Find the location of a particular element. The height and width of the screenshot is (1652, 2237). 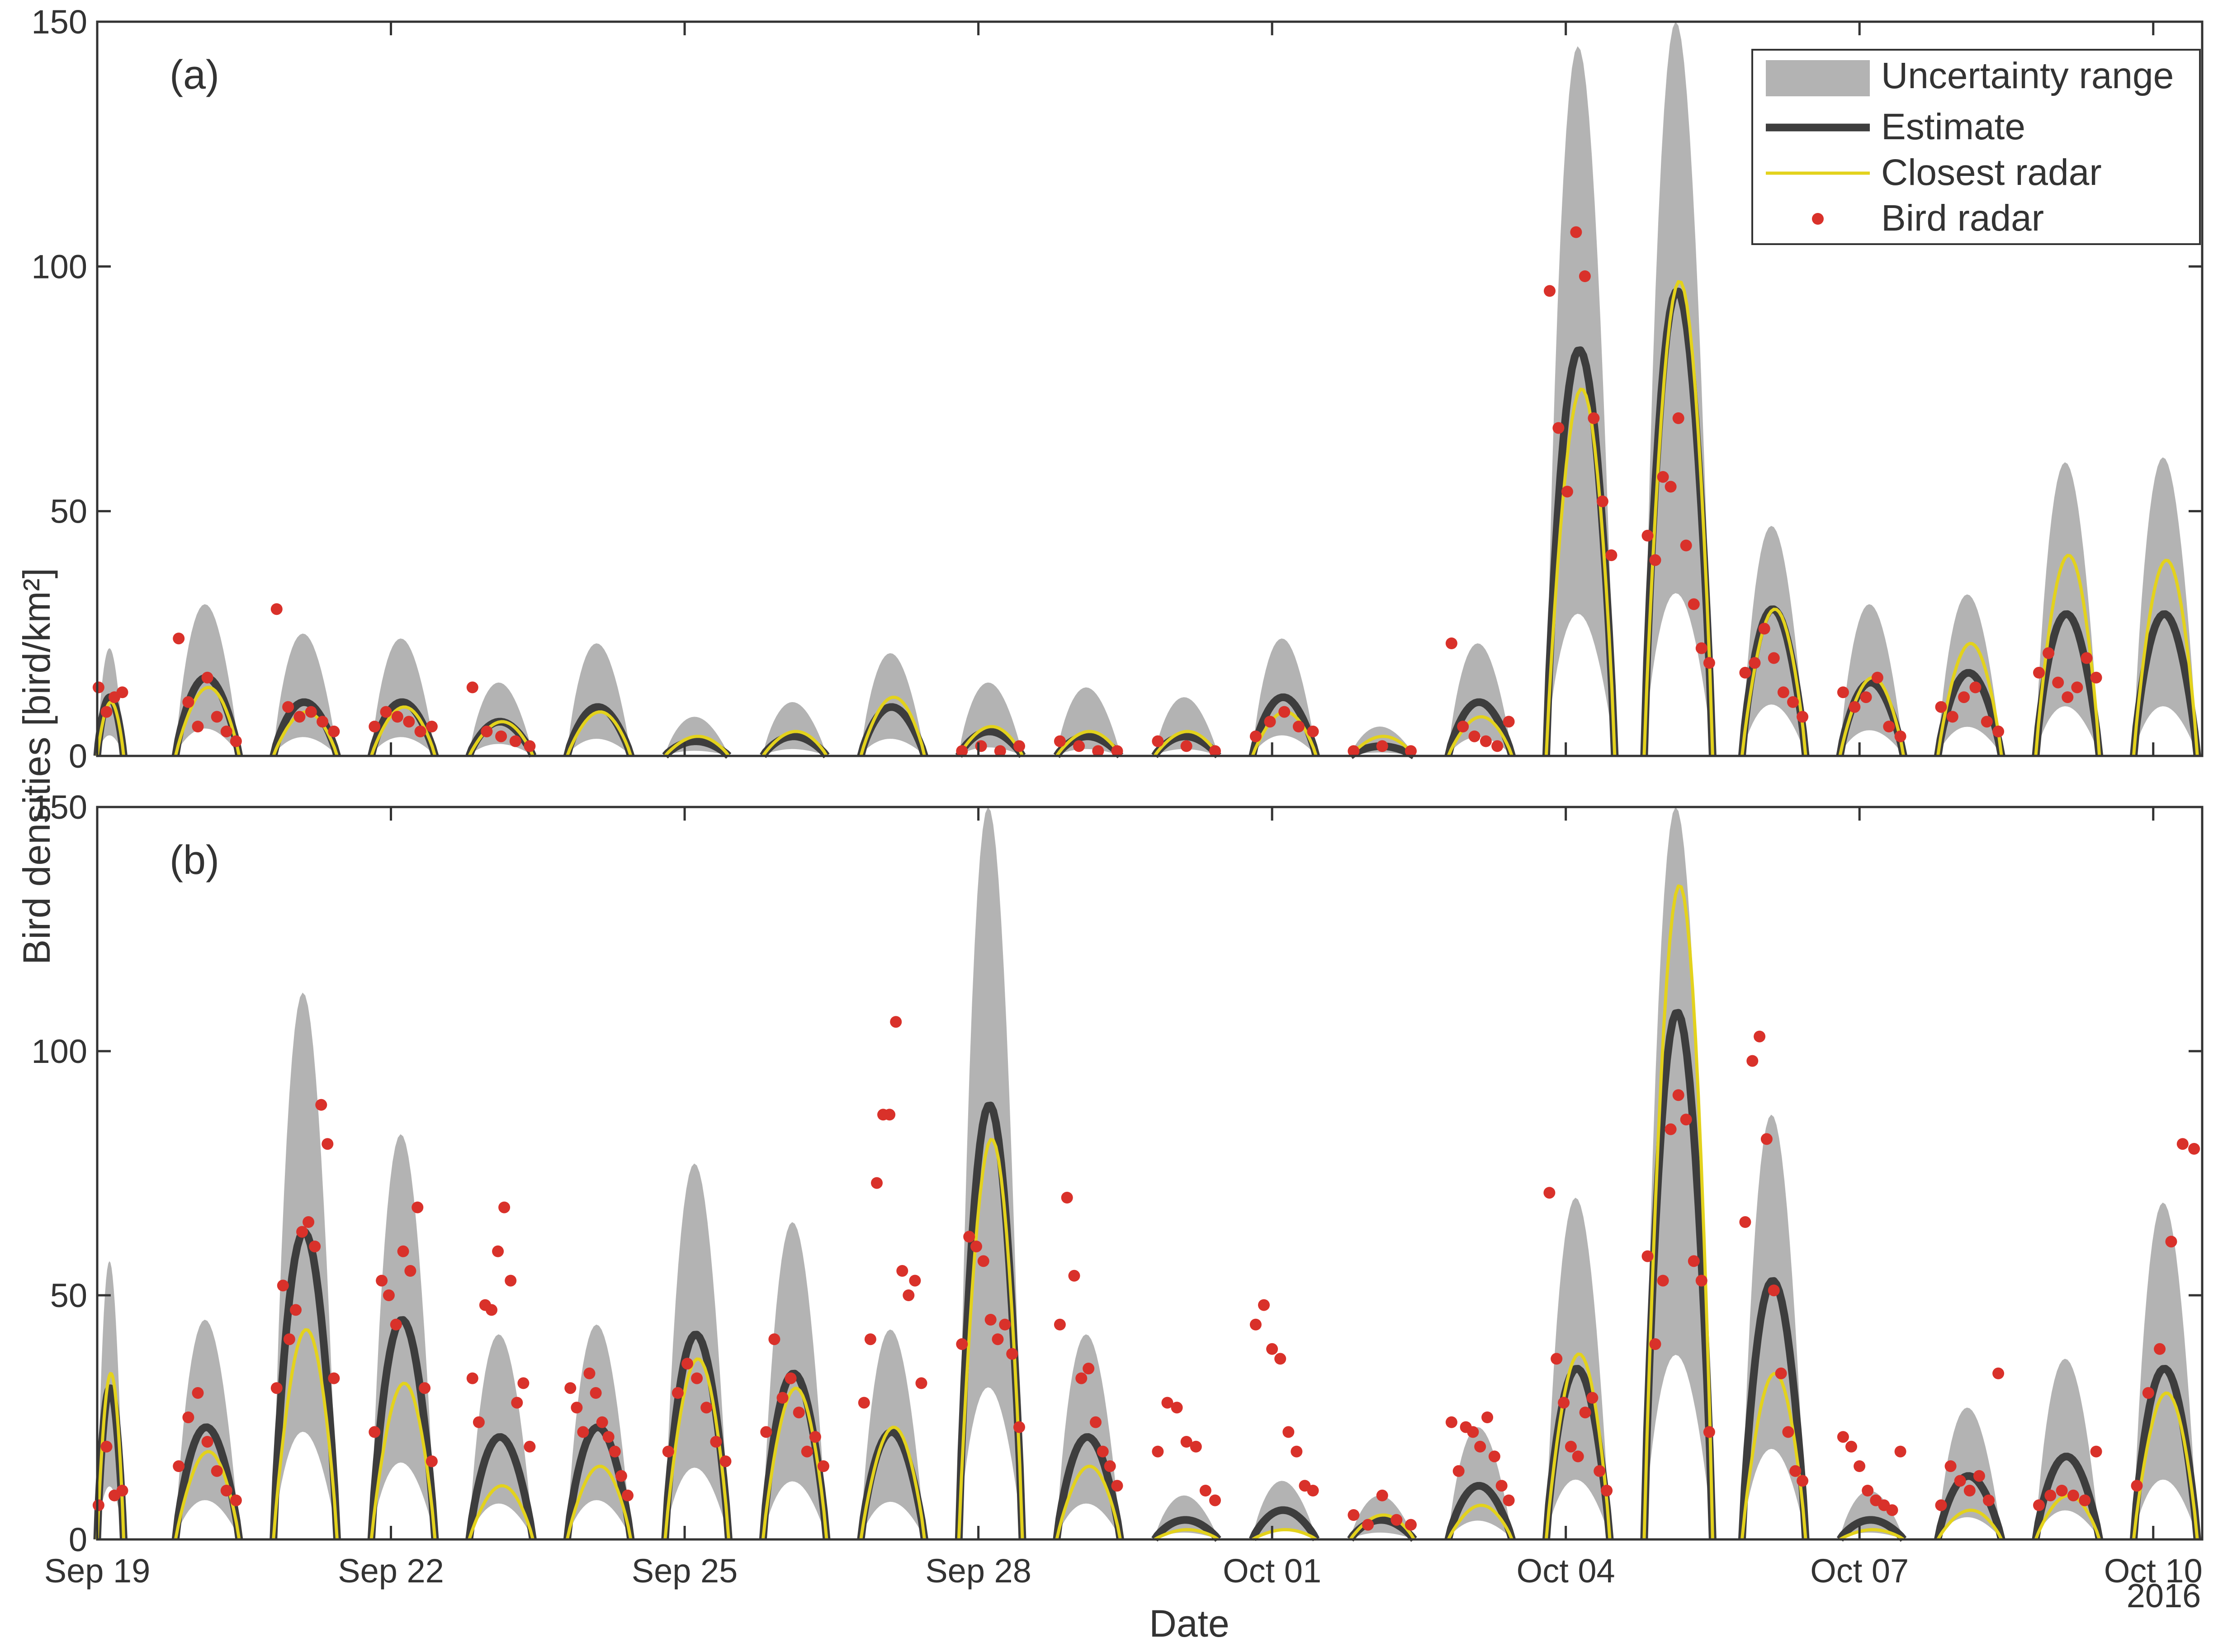

x-axis-title: Date is located at coordinates (1189, 1623).